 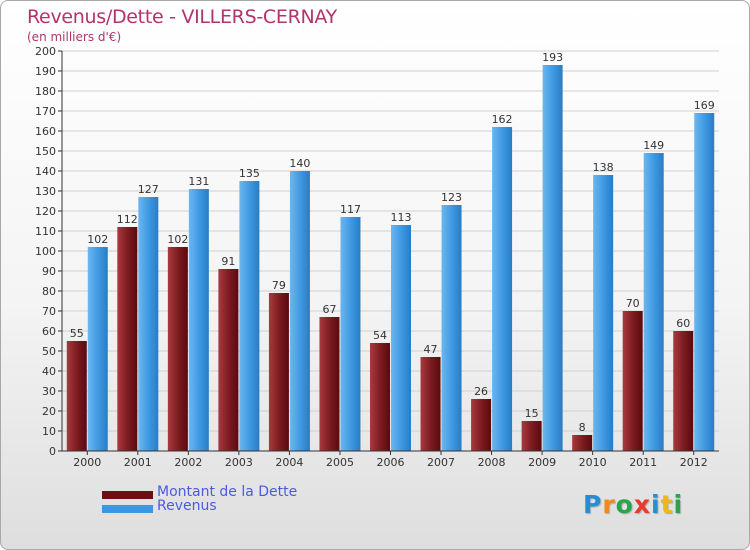 What do you see at coordinates (52, 451) in the screenshot?
I see `y-tick-label: 0` at bounding box center [52, 451].